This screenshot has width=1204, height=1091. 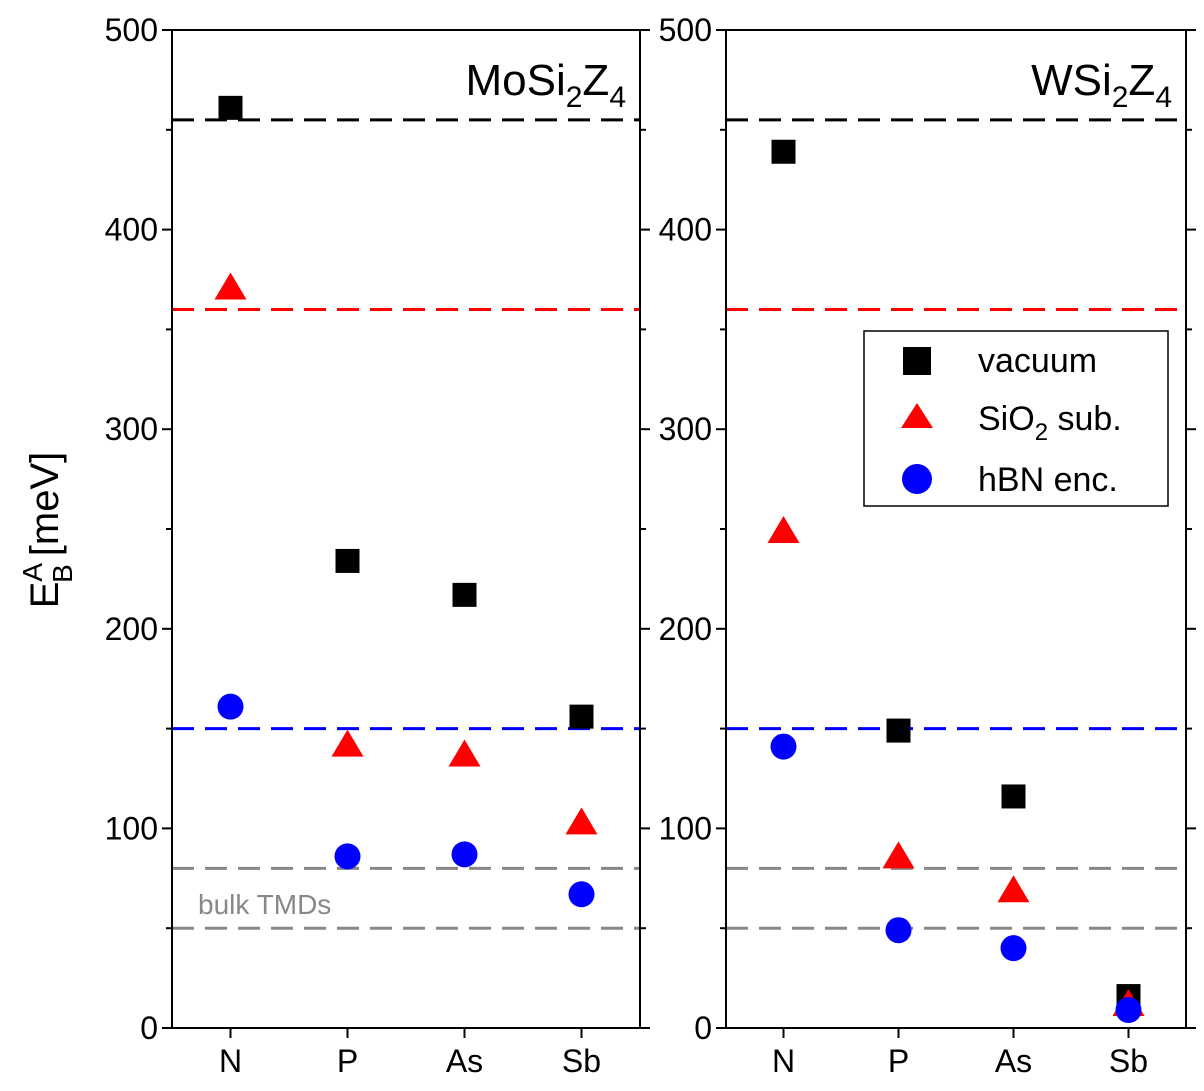 What do you see at coordinates (1037, 361) in the screenshot?
I see `legend-label-vacuum: vacuum` at bounding box center [1037, 361].